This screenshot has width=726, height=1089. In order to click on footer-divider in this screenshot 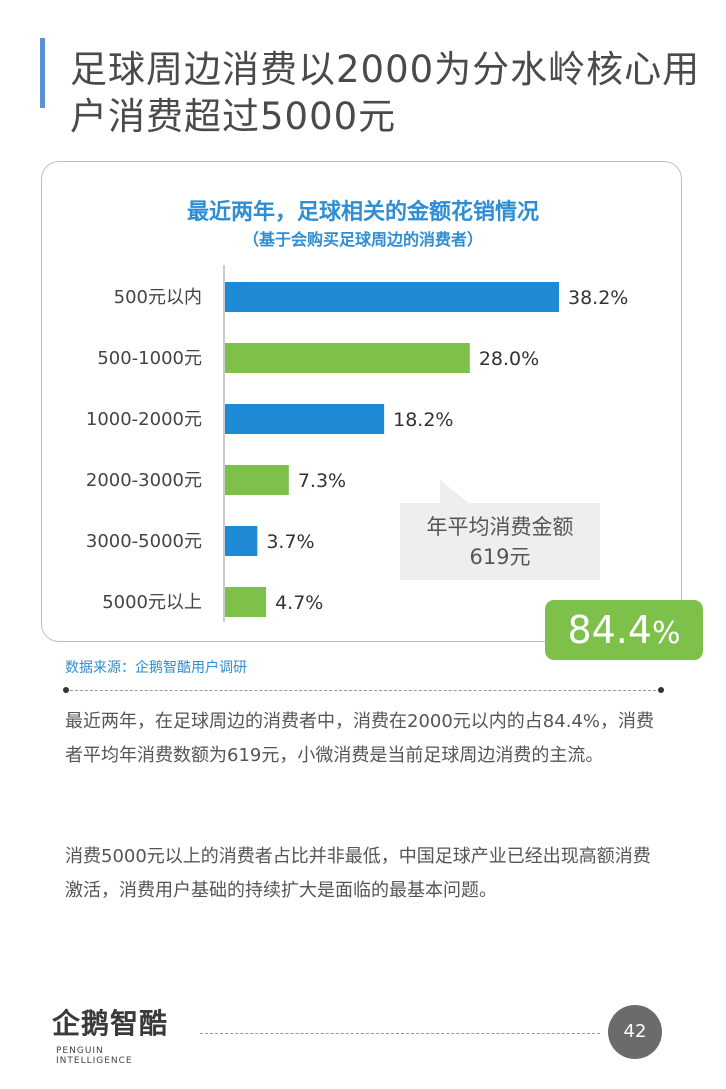, I will do `click(400, 1033)`.